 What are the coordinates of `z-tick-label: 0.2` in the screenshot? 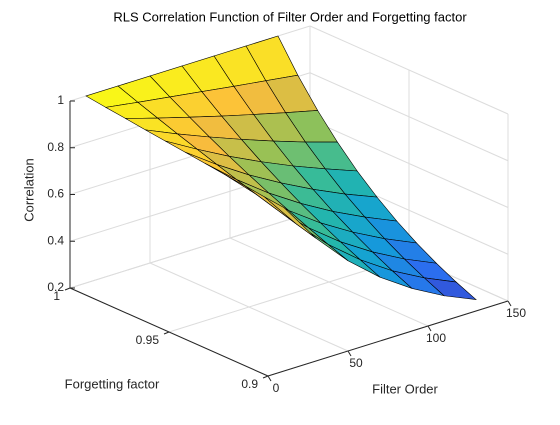 It's located at (55, 287).